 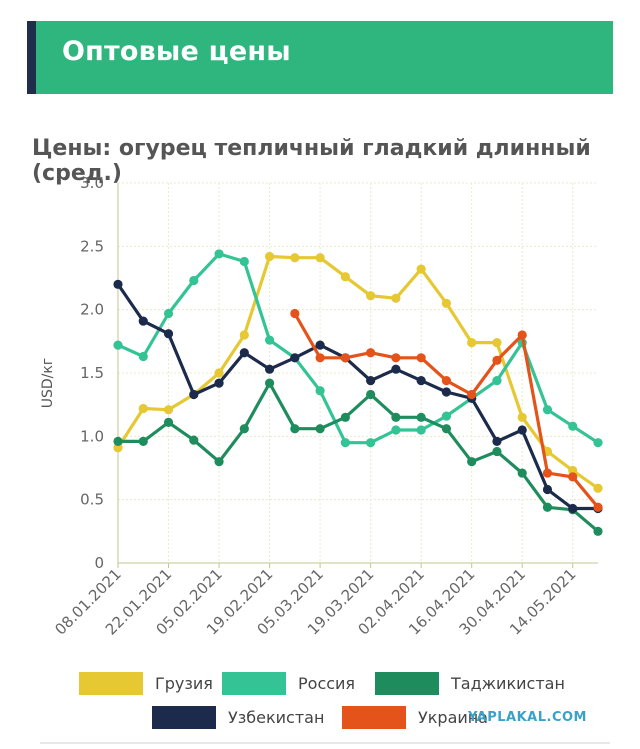 I want to click on y-tick-label: 2.0, so click(x=92, y=310).